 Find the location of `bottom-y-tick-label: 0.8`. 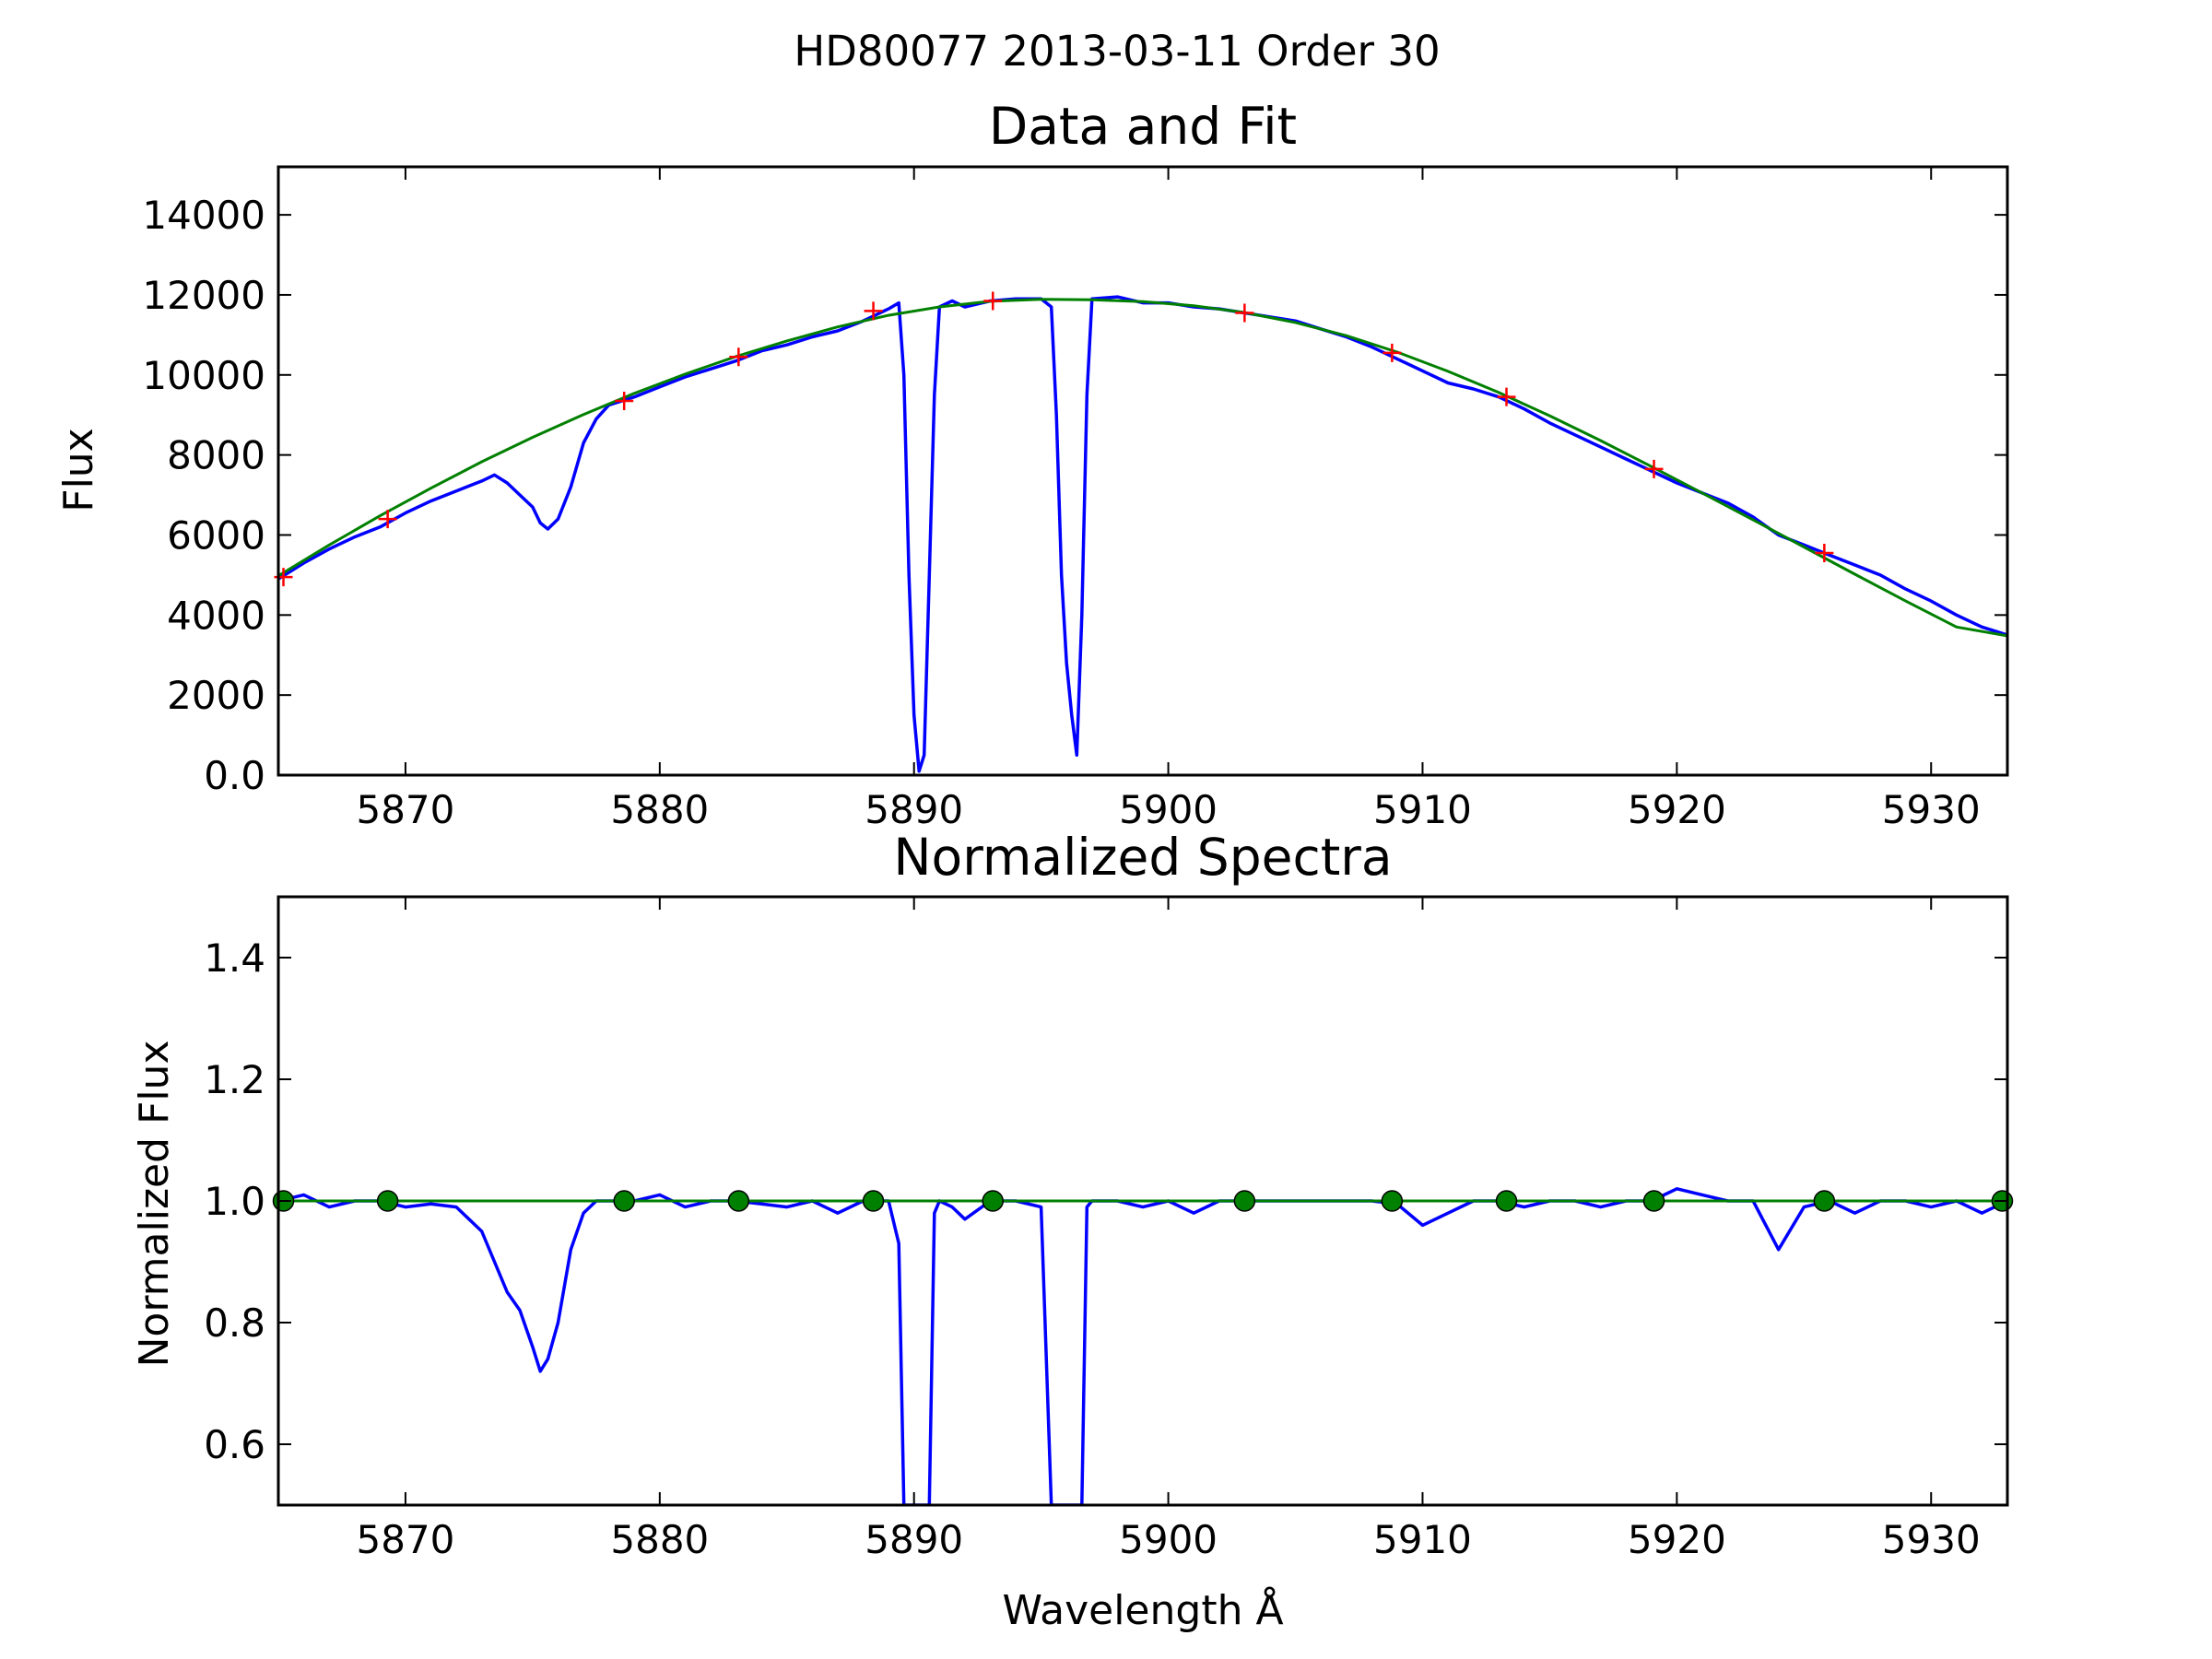

bottom-y-tick-label: 0.8 is located at coordinates (234, 1323).